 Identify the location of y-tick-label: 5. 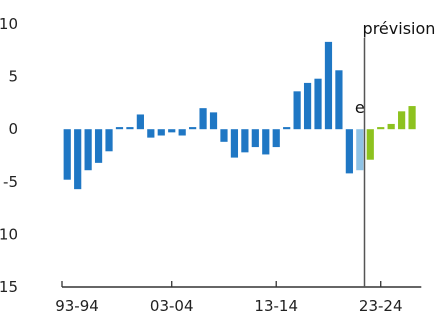
(13, 77).